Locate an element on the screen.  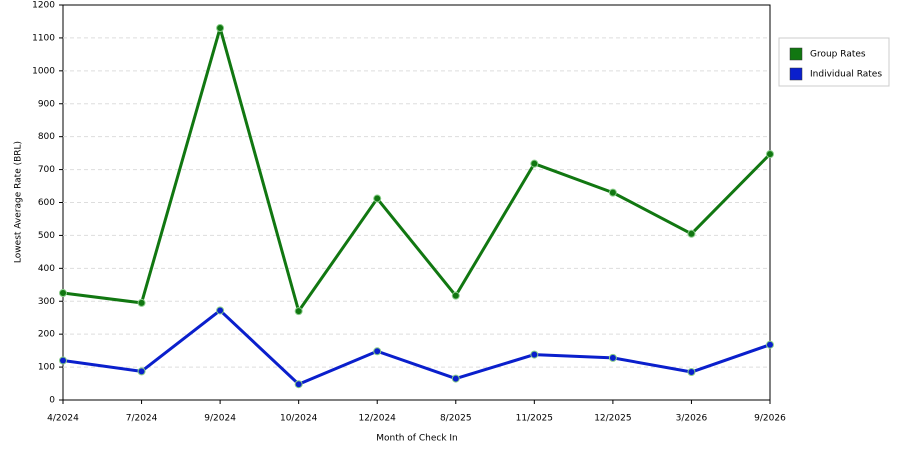
y-tick-label: 900 is located at coordinates (46, 104).